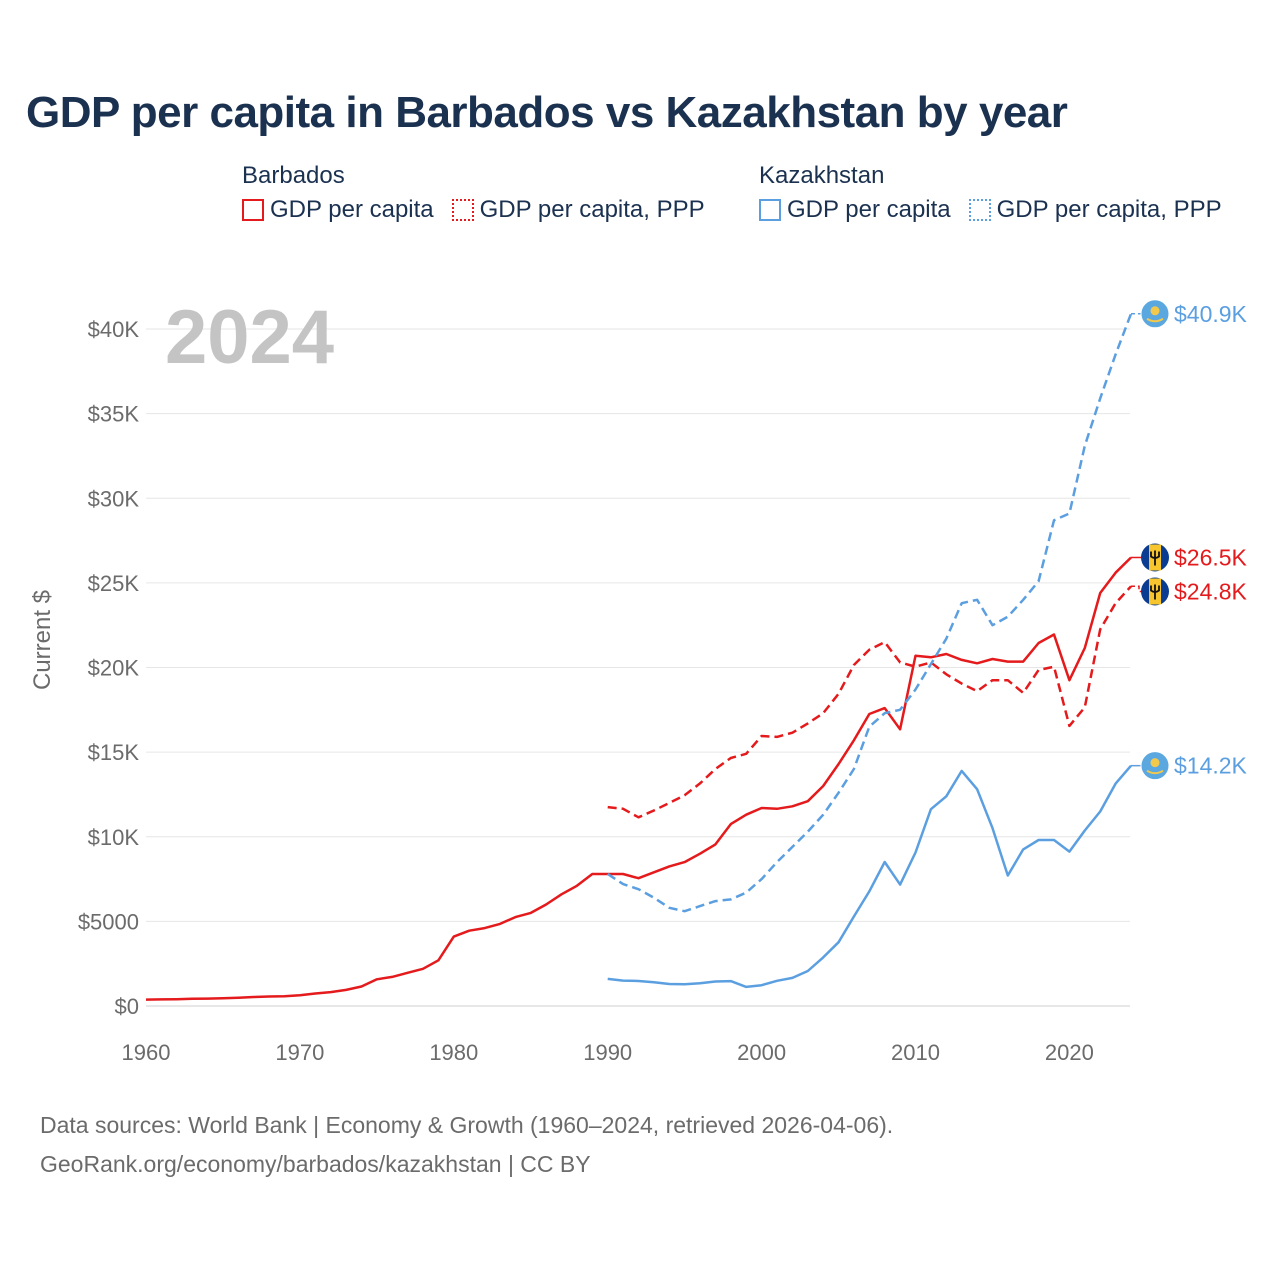  Describe the element at coordinates (1189, 540) in the screenshot. I see `end-labels: $40.9K $26.5K $24.8K $14.2K` at that location.